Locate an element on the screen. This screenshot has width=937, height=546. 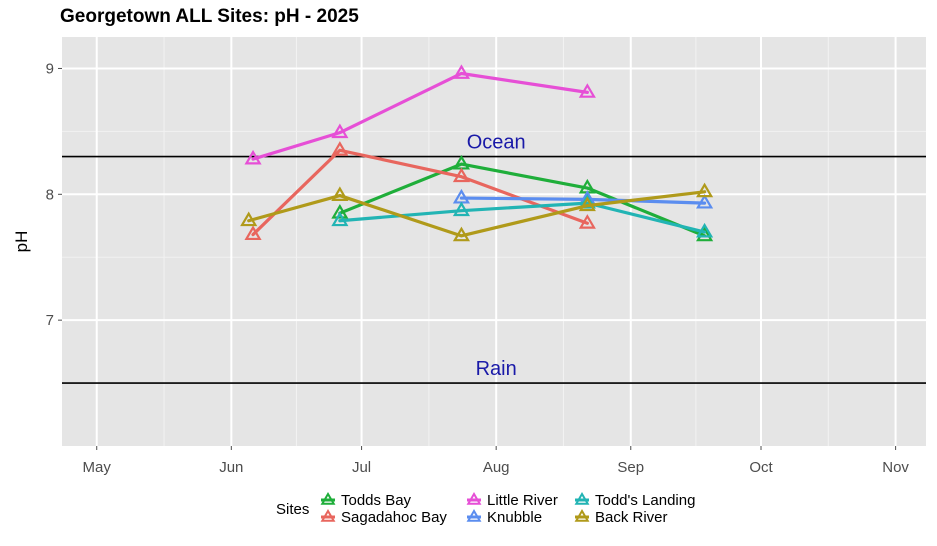
reference-label: Ocean is located at coordinates (496, 143).